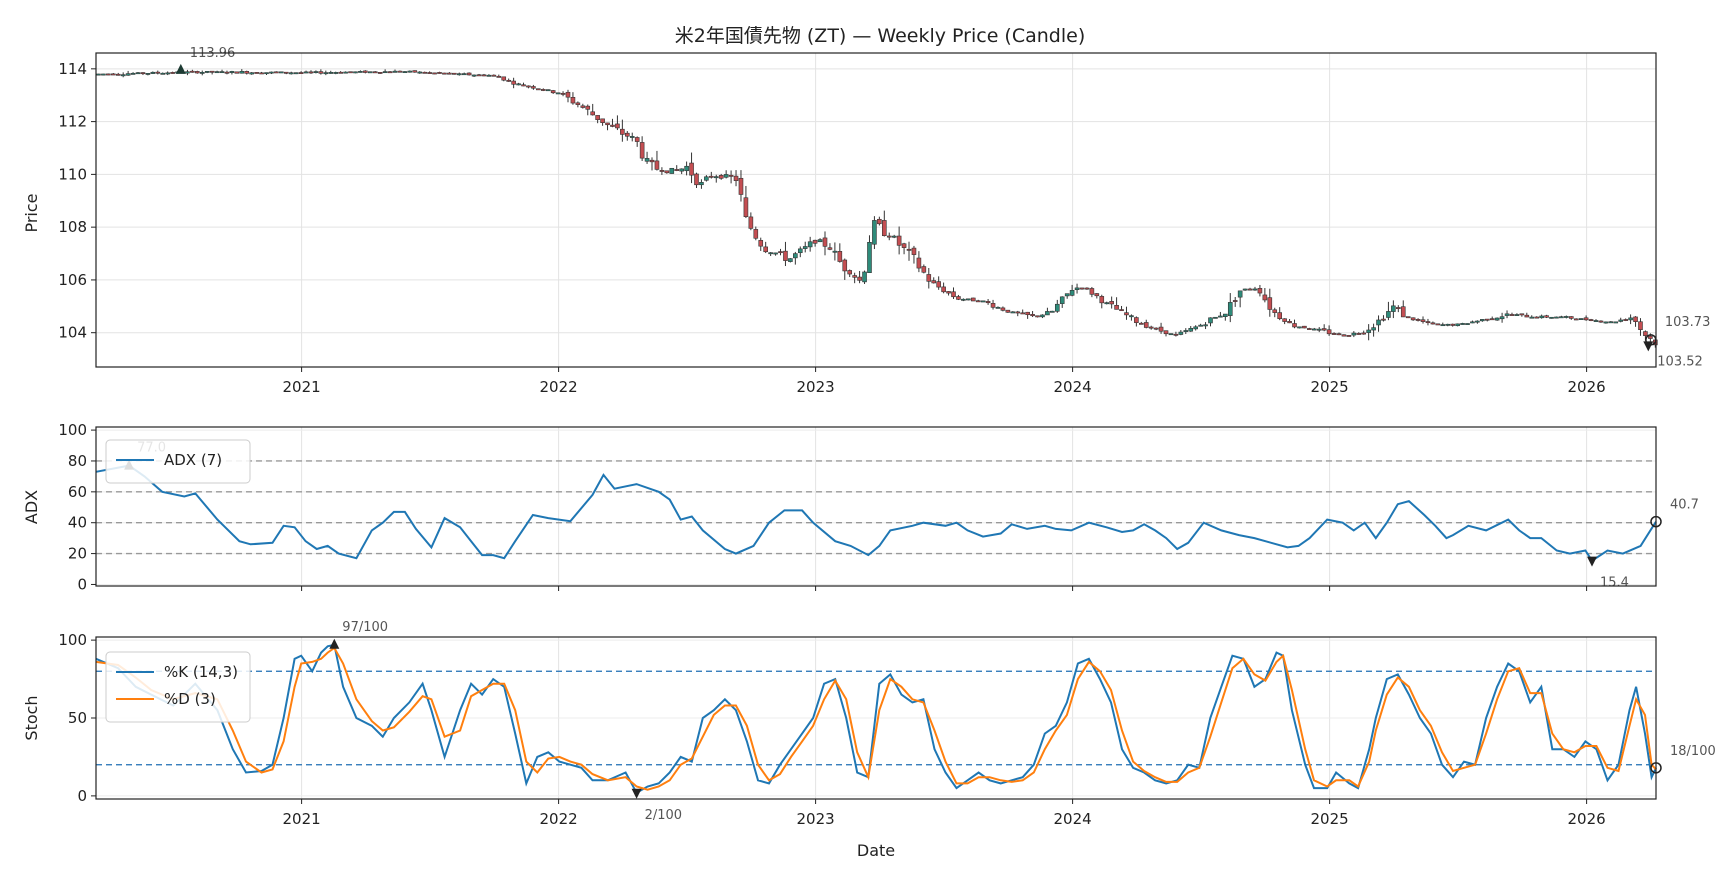 This screenshot has width=1728, height=878. I want to click on xtick-label: 2022, so click(559, 819).